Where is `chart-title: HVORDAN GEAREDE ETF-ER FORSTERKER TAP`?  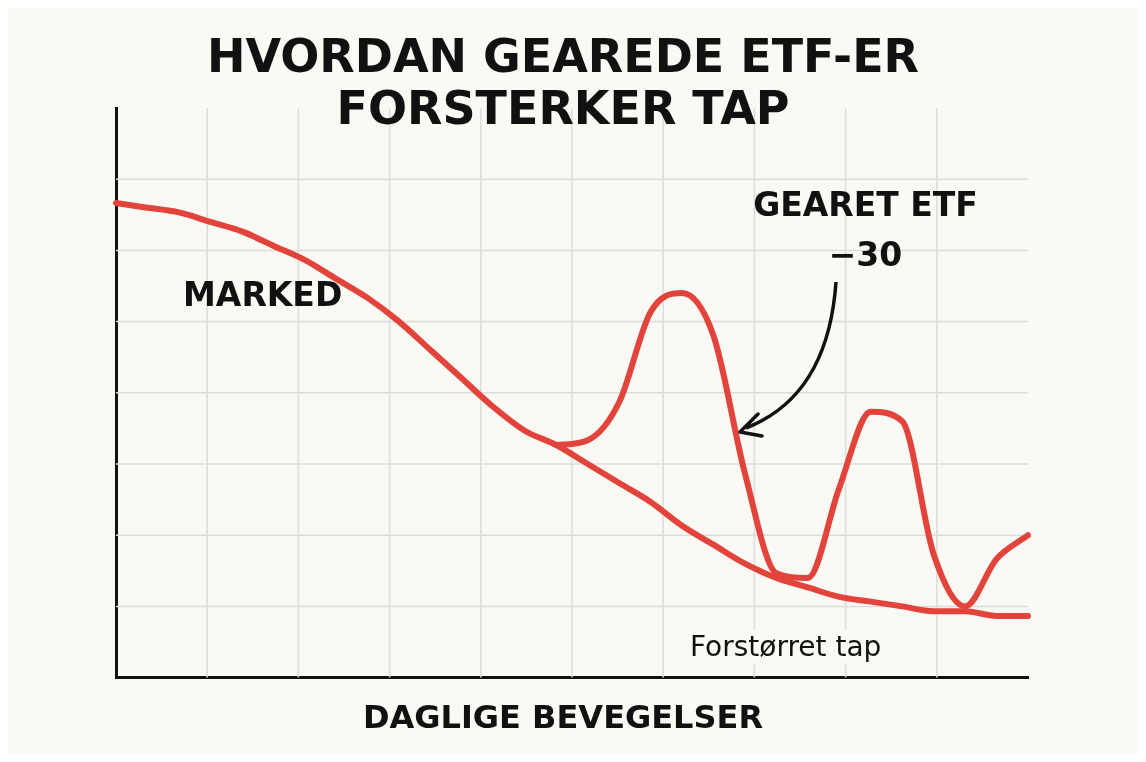
chart-title: HVORDAN GEAREDE ETF-ER FORSTERKER TAP is located at coordinates (563, 82).